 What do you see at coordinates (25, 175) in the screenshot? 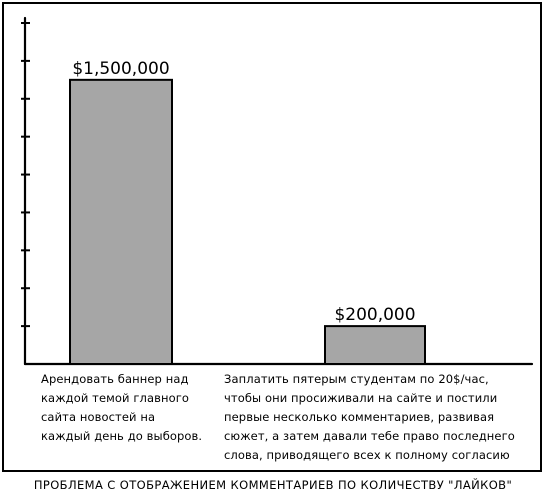
I see `y-axis-ticks` at bounding box center [25, 175].